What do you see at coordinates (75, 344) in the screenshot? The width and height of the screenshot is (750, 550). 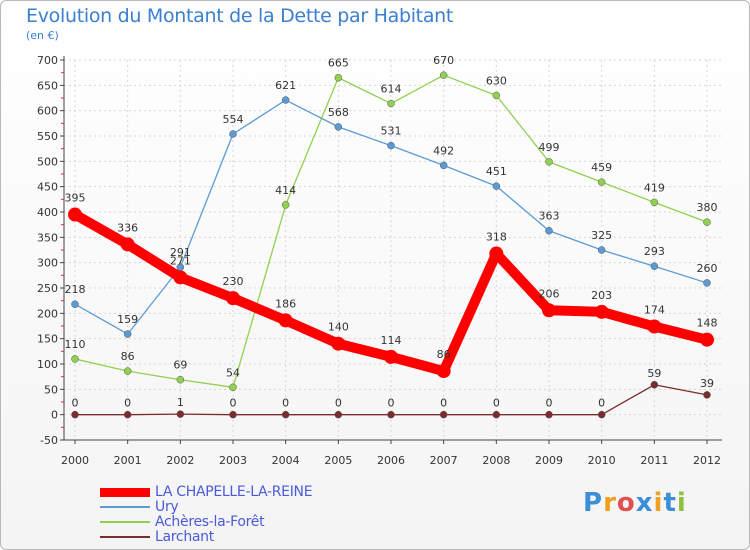 I see `data-label: 110` at bounding box center [75, 344].